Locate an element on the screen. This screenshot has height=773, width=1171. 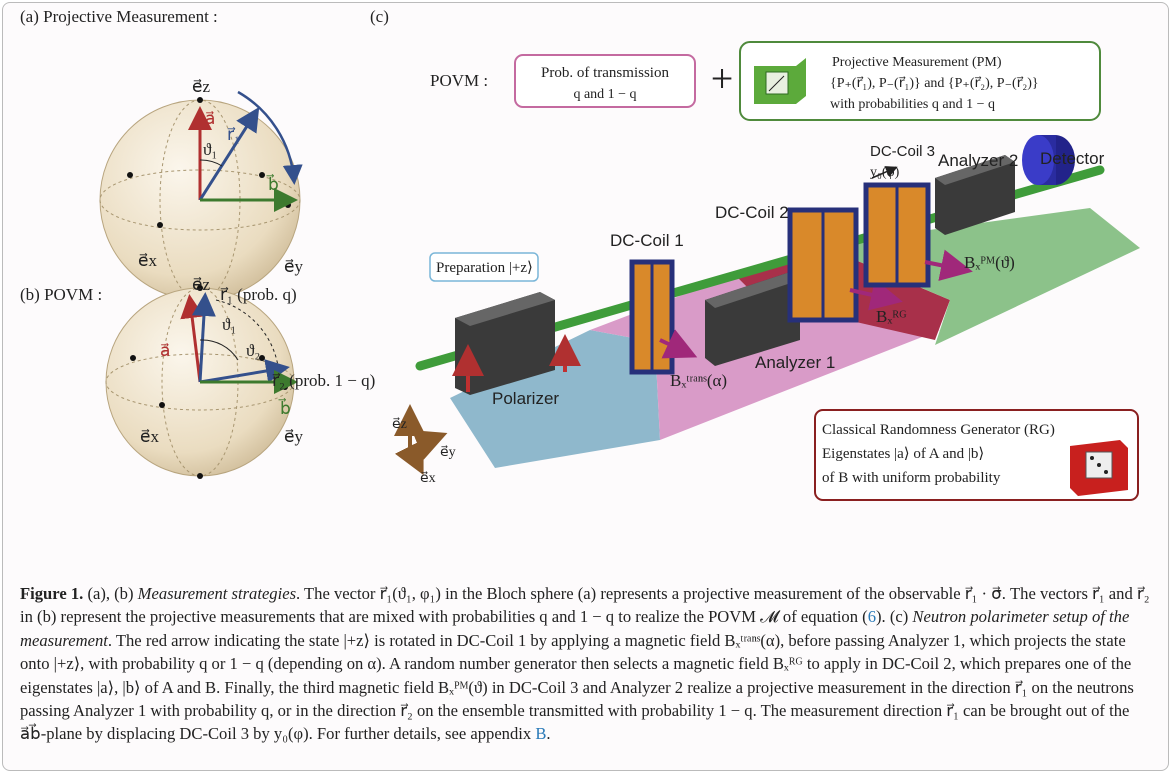
pm-box is located at coordinates (920, 81).